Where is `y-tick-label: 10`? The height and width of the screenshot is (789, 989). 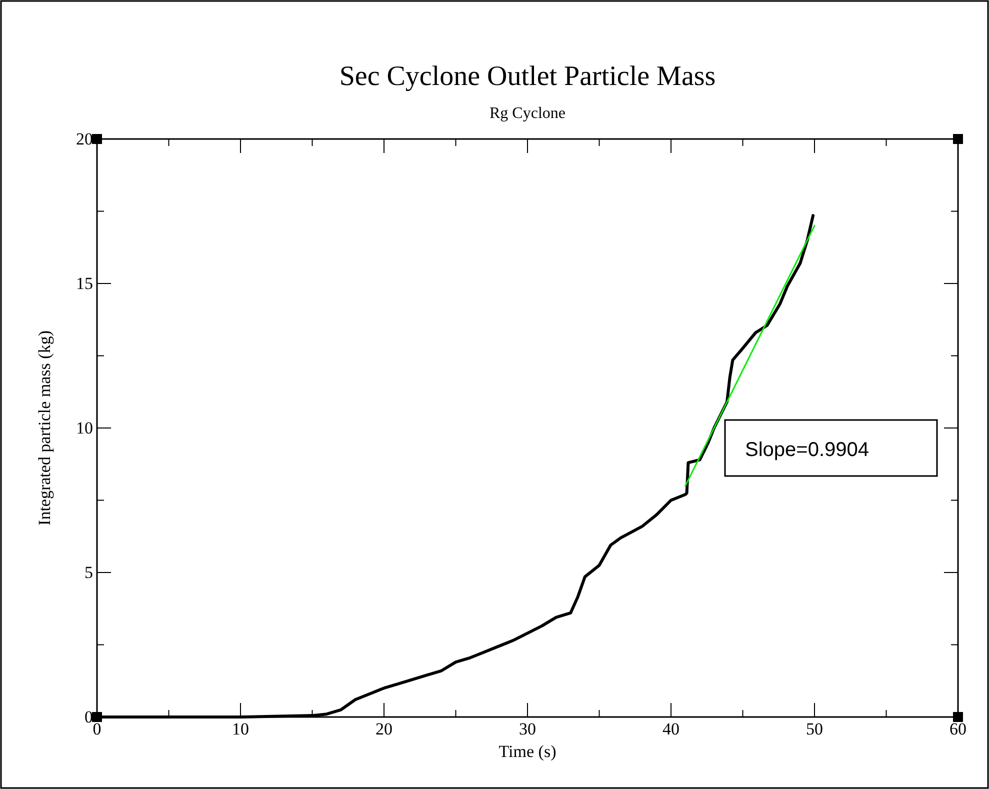 y-tick-label: 10 is located at coordinates (84, 428).